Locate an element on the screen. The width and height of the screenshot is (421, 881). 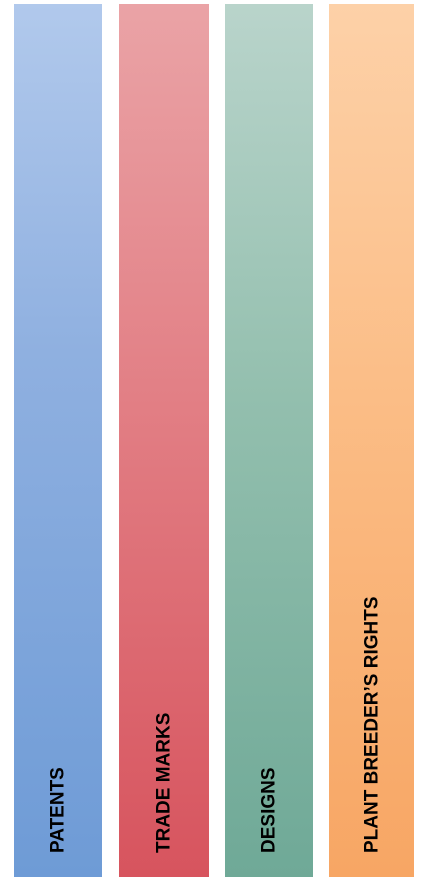
trade-marks-label: TRADE MARKS is located at coordinates (164, 782).